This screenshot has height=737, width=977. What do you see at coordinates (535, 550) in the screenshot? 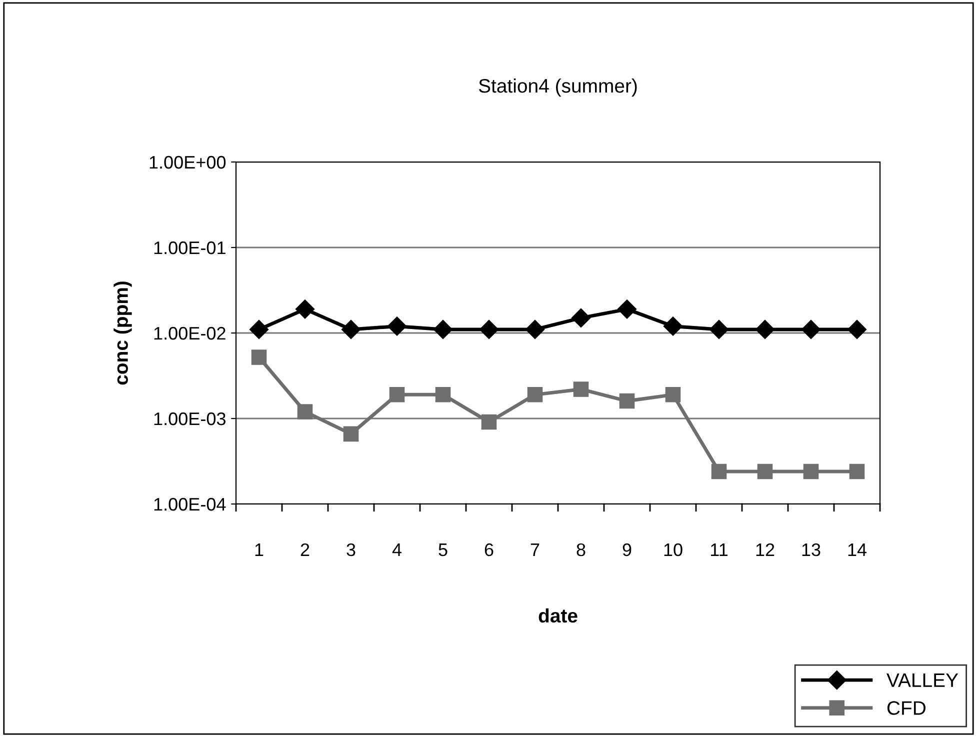
I see `x-tick-label: 7` at bounding box center [535, 550].